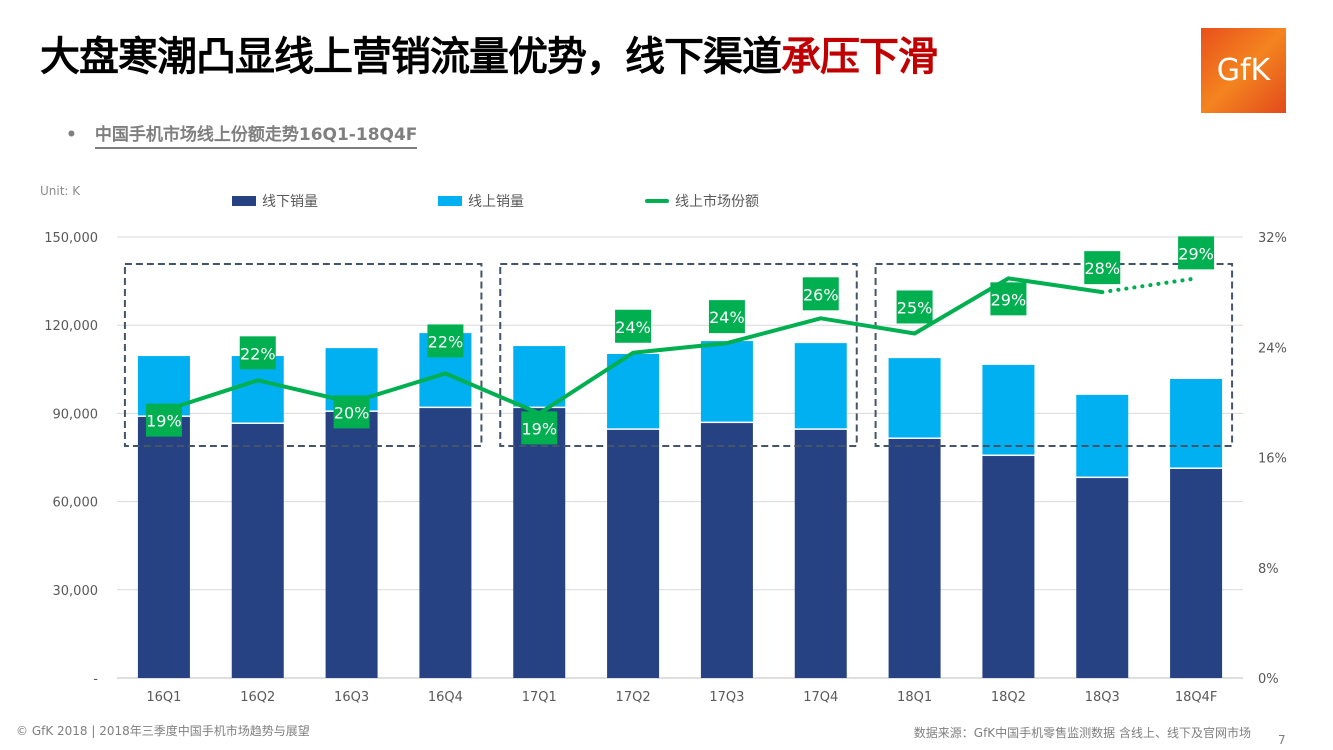 The image size is (1333, 750). Describe the element at coordinates (726, 697) in the screenshot. I see `category-label: 17Q3` at that location.